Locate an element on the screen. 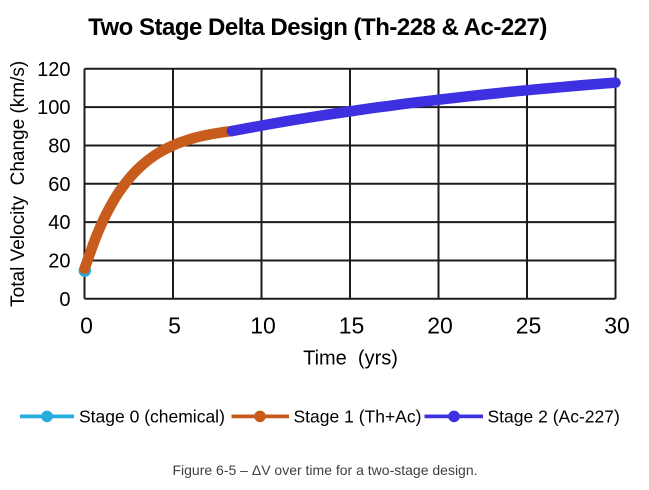 This screenshot has height=490, width=649. svg-text: 120 is located at coordinates (53, 70).